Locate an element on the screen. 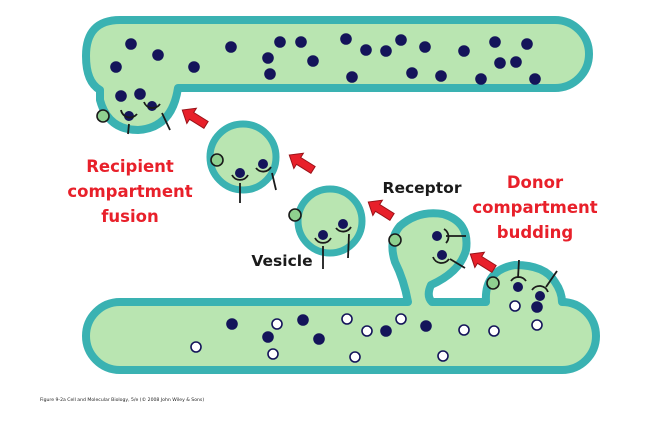 This screenshot has width=655, height=433. receptor-label: Receptor is located at coordinates (422, 188).